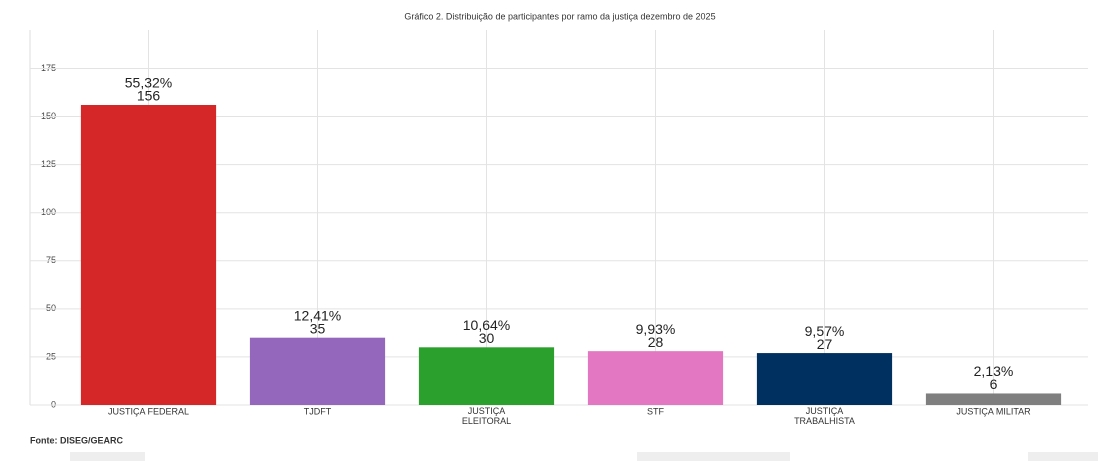  I want to click on x-tick-label: TJDFT, so click(318, 411).